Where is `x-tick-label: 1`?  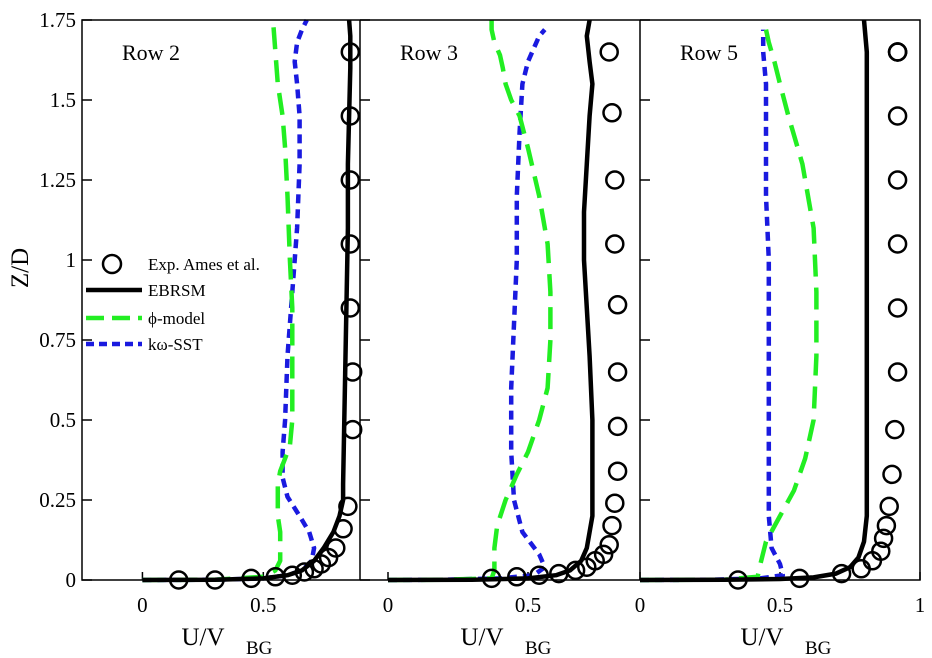
x-tick-label: 1 is located at coordinates (920, 605).